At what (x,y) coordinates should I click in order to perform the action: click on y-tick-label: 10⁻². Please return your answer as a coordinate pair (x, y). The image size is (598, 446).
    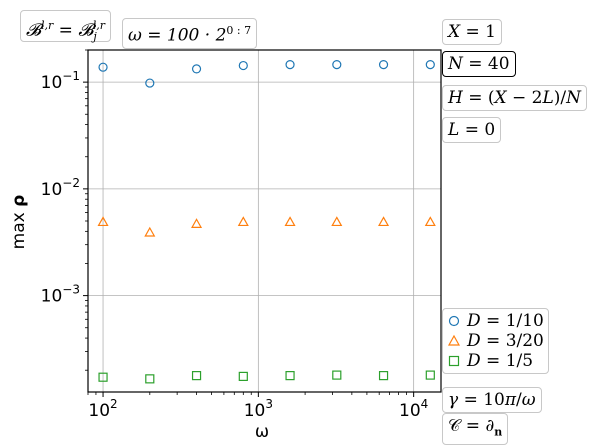
    Looking at the image, I should click on (60, 188).